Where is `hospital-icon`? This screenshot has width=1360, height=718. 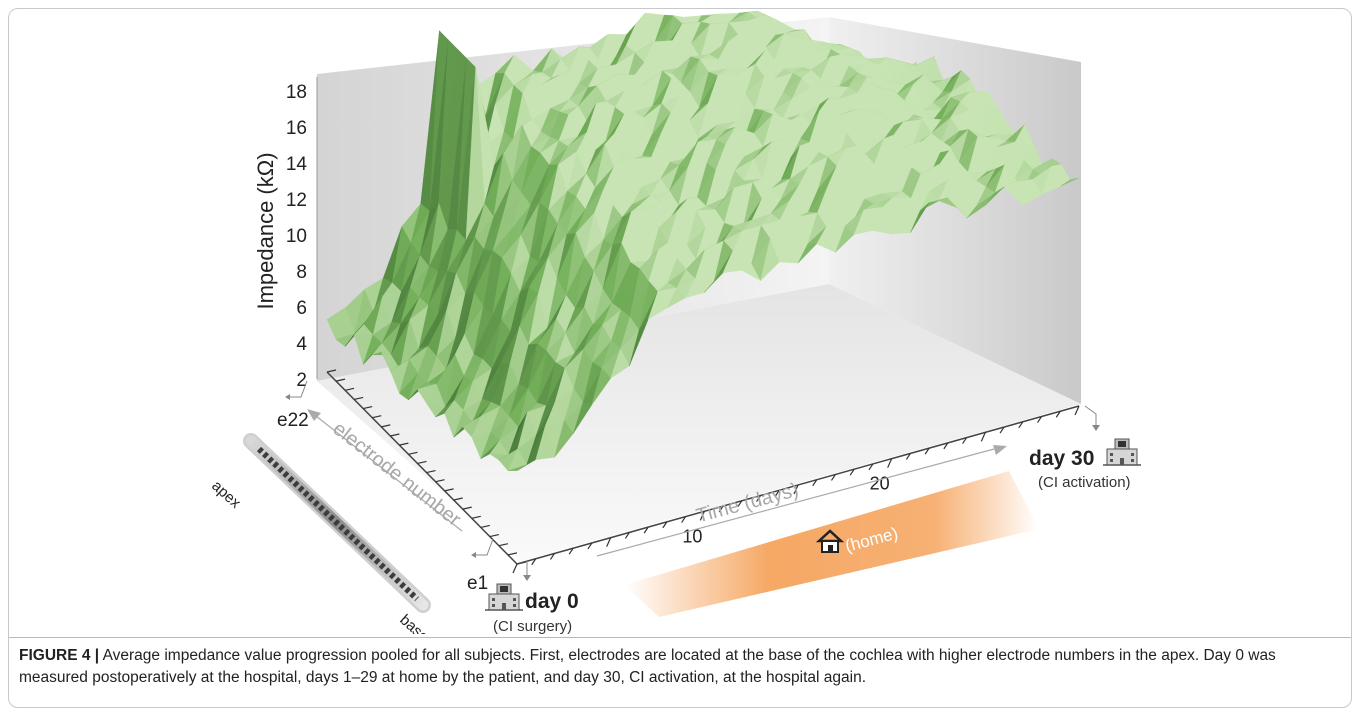 hospital-icon is located at coordinates (1122, 452).